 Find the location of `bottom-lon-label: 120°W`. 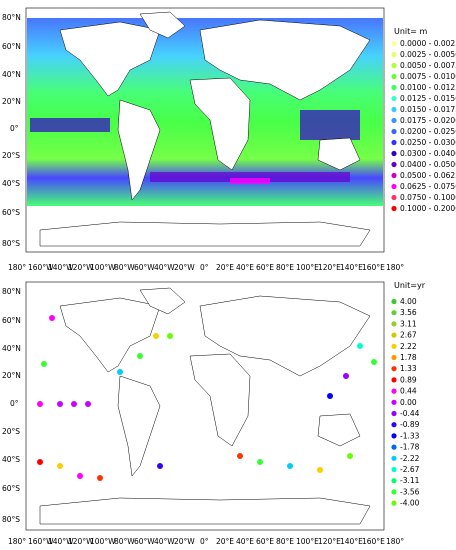

bottom-lon-label: 120°W is located at coordinates (81, 541).